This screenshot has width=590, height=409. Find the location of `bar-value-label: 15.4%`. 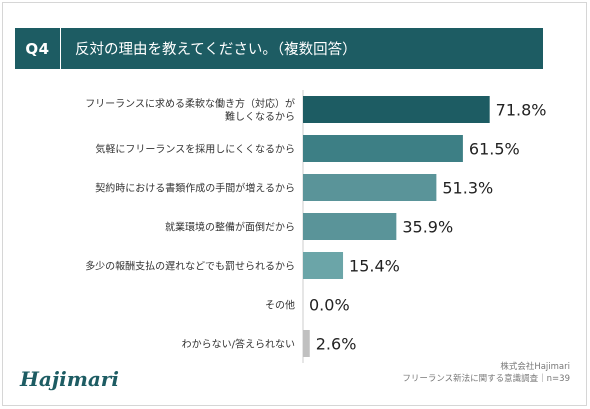

bar-value-label: 15.4% is located at coordinates (374, 266).